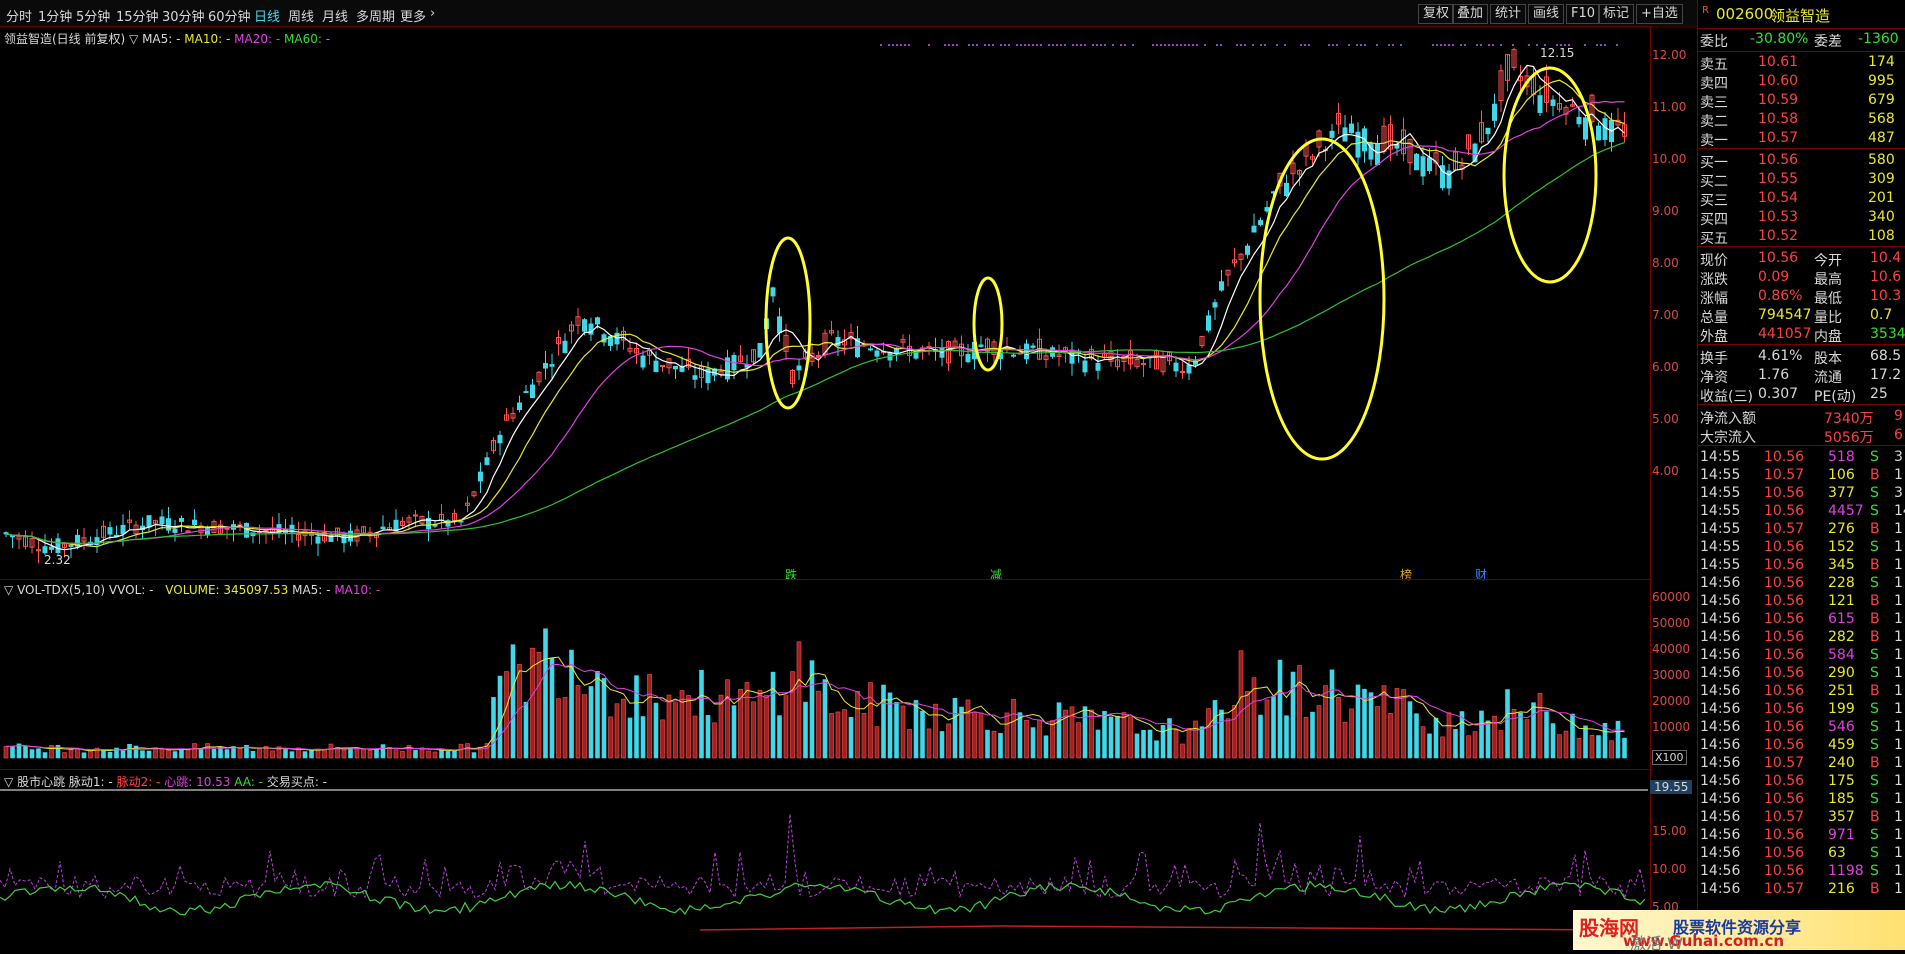  I want to click on tab-more: 更多, so click(413, 17).